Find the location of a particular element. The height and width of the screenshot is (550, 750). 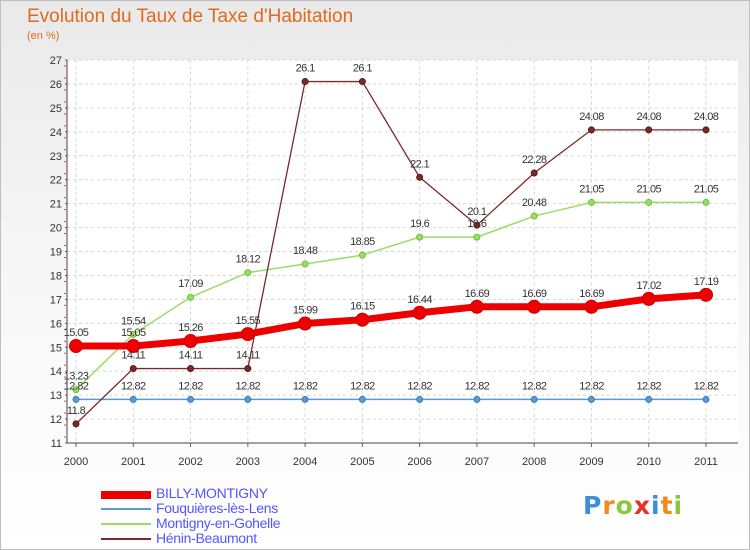

proxiti-logo: Proxiti is located at coordinates (633, 505).